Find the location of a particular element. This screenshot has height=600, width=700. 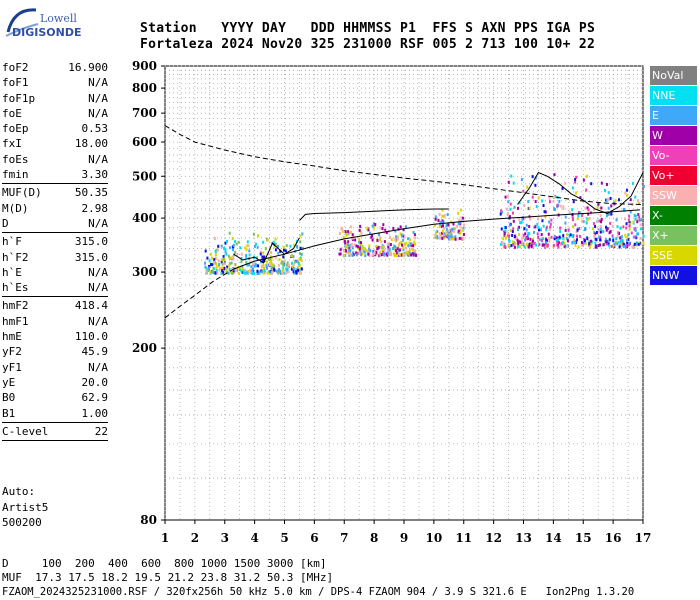

param-label: foEs is located at coordinates (15, 159).